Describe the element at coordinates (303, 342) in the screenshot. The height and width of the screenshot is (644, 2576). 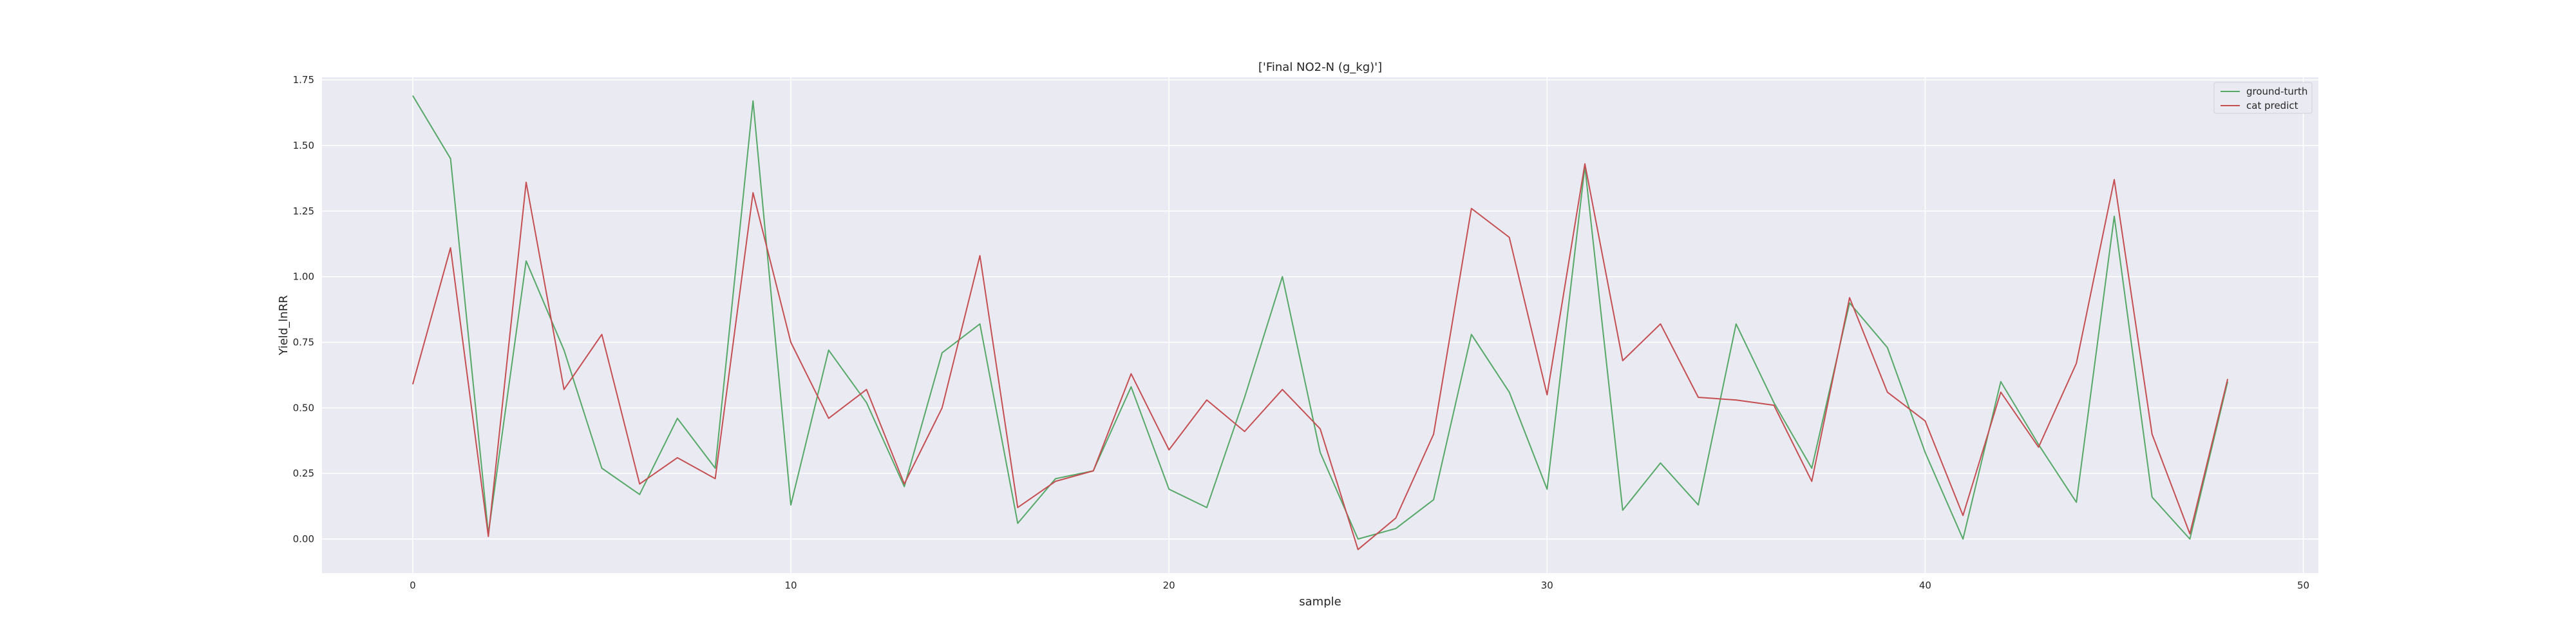
I see `y-tick-label: 0.75` at that location.